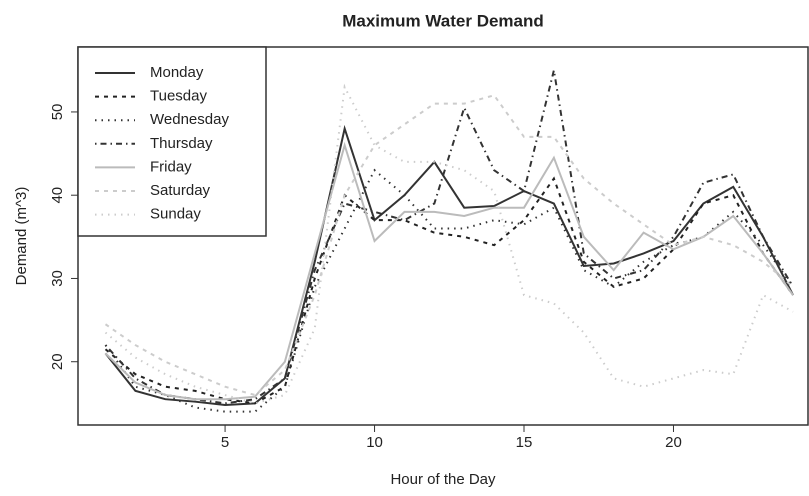 The image size is (809, 496). I want to click on legend-label: Tuesday, so click(178, 96).